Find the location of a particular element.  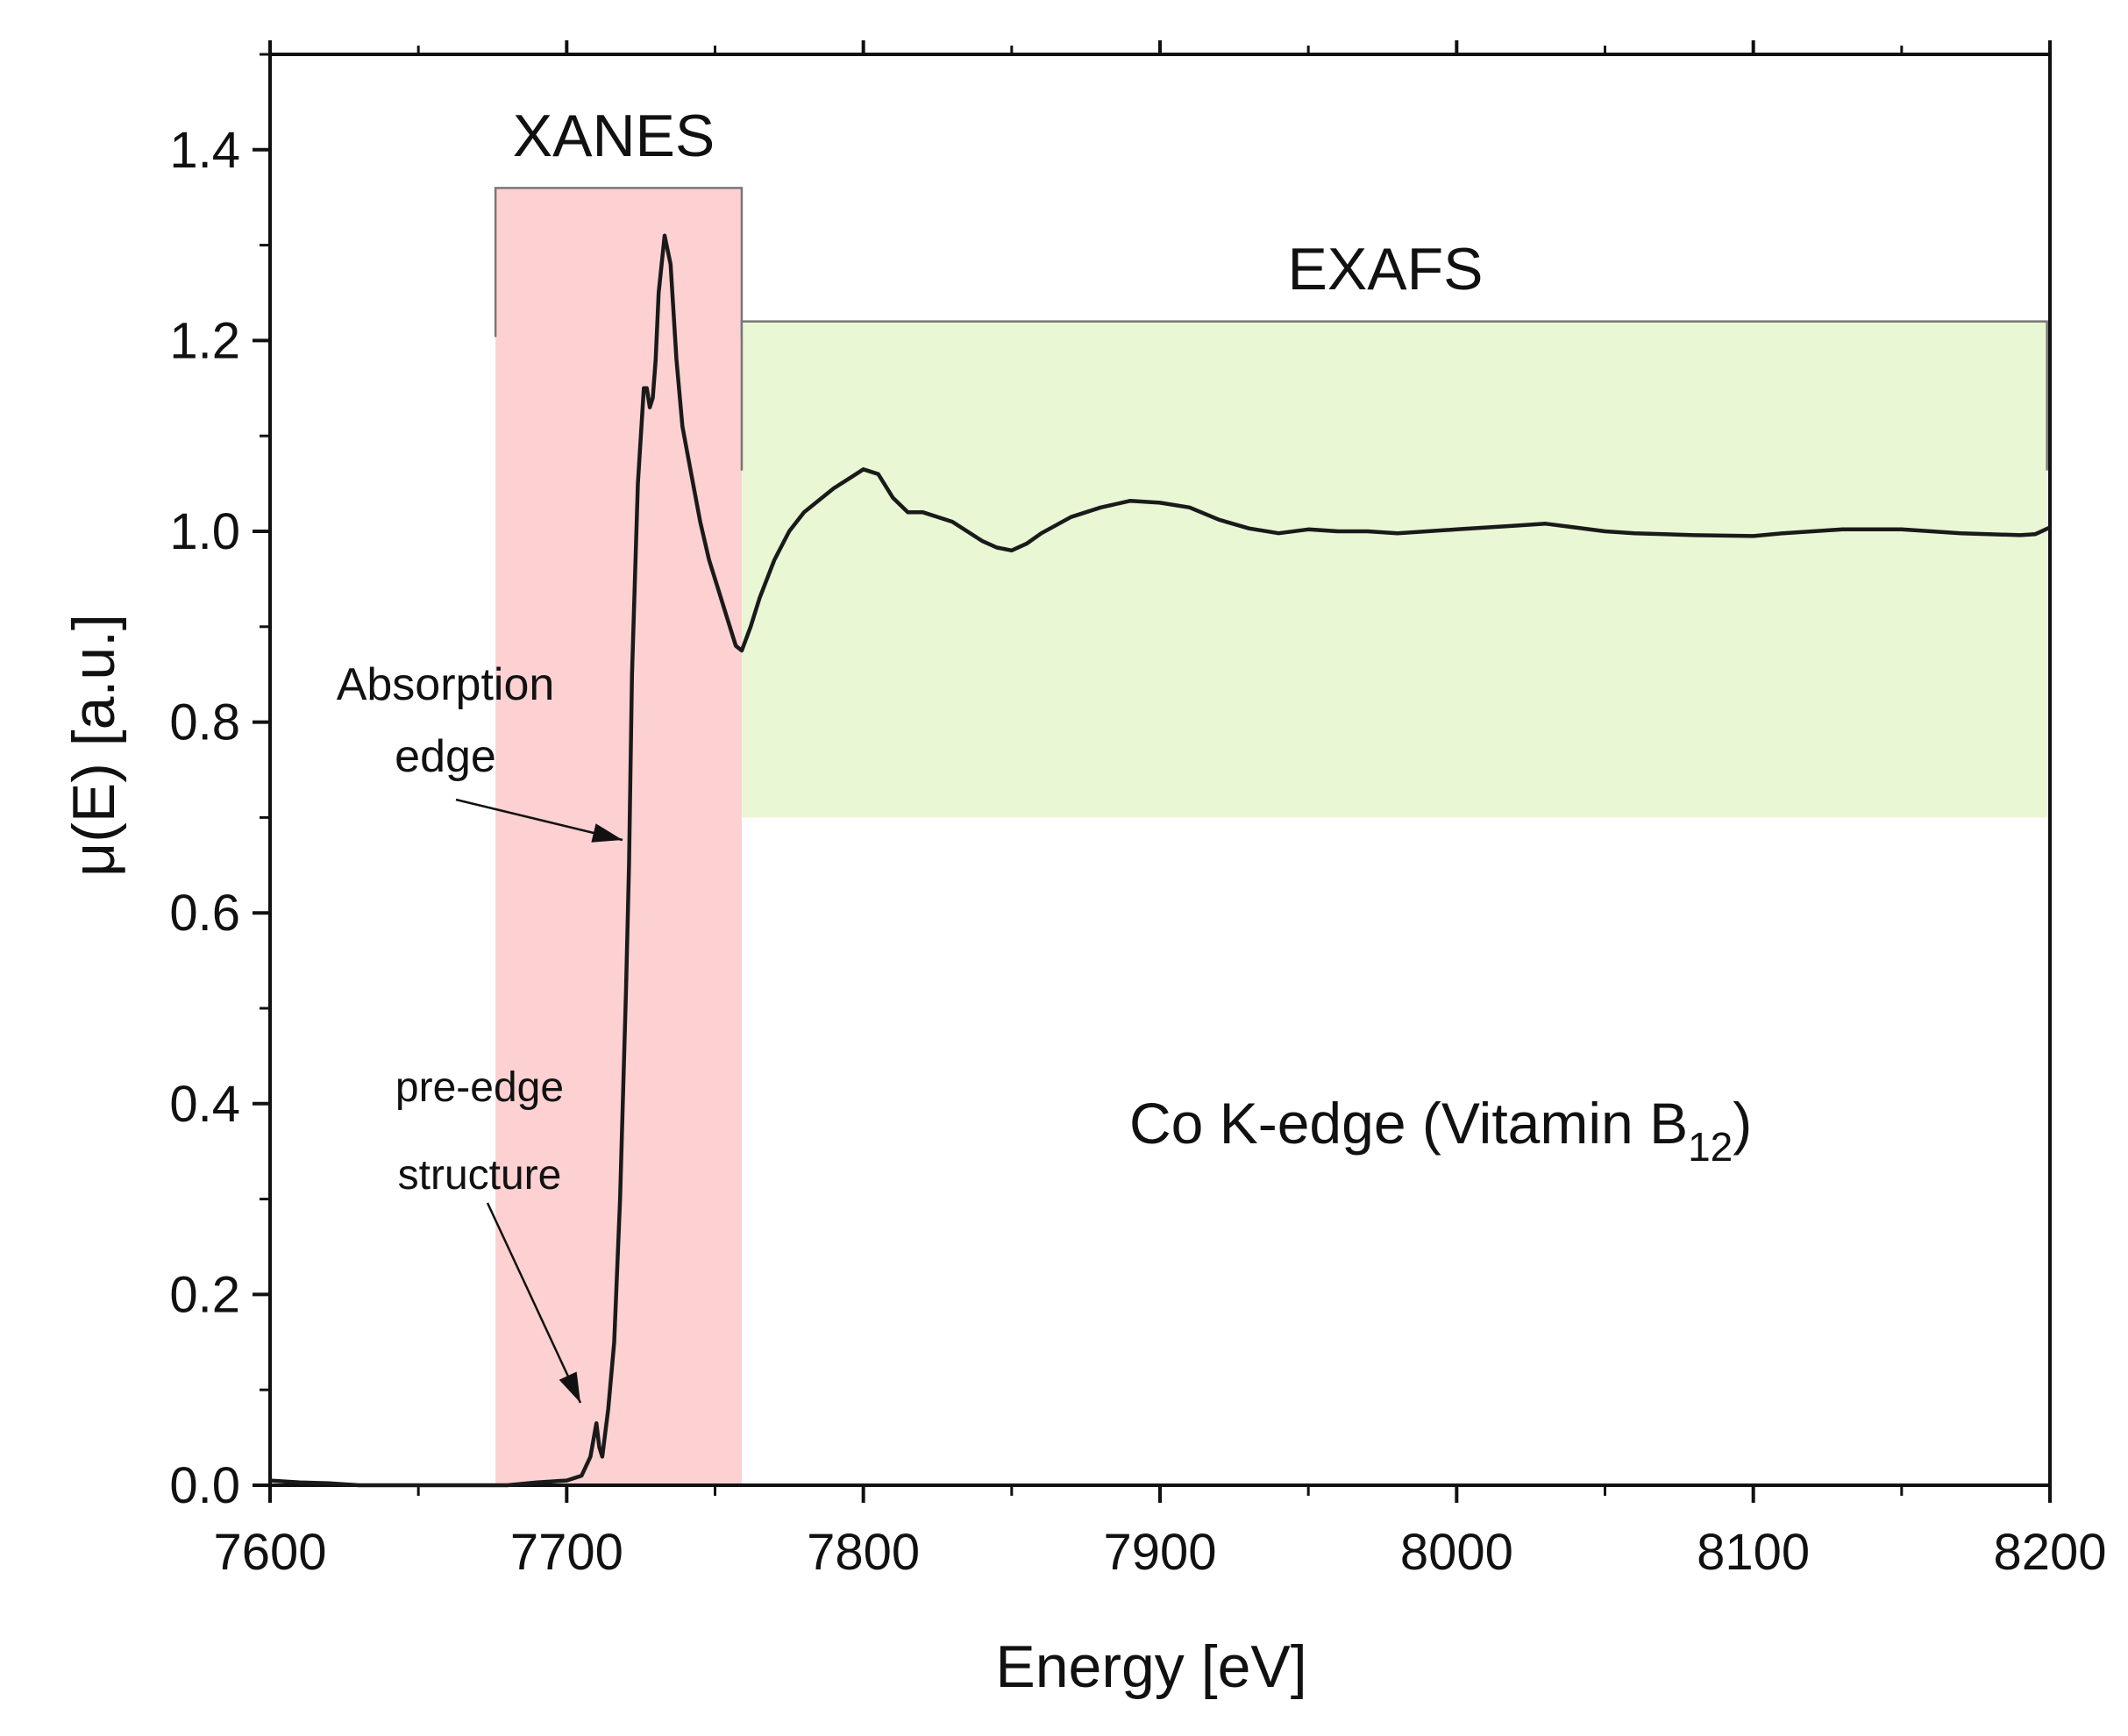

pre-edge-label-line2: structure is located at coordinates (480, 1175).